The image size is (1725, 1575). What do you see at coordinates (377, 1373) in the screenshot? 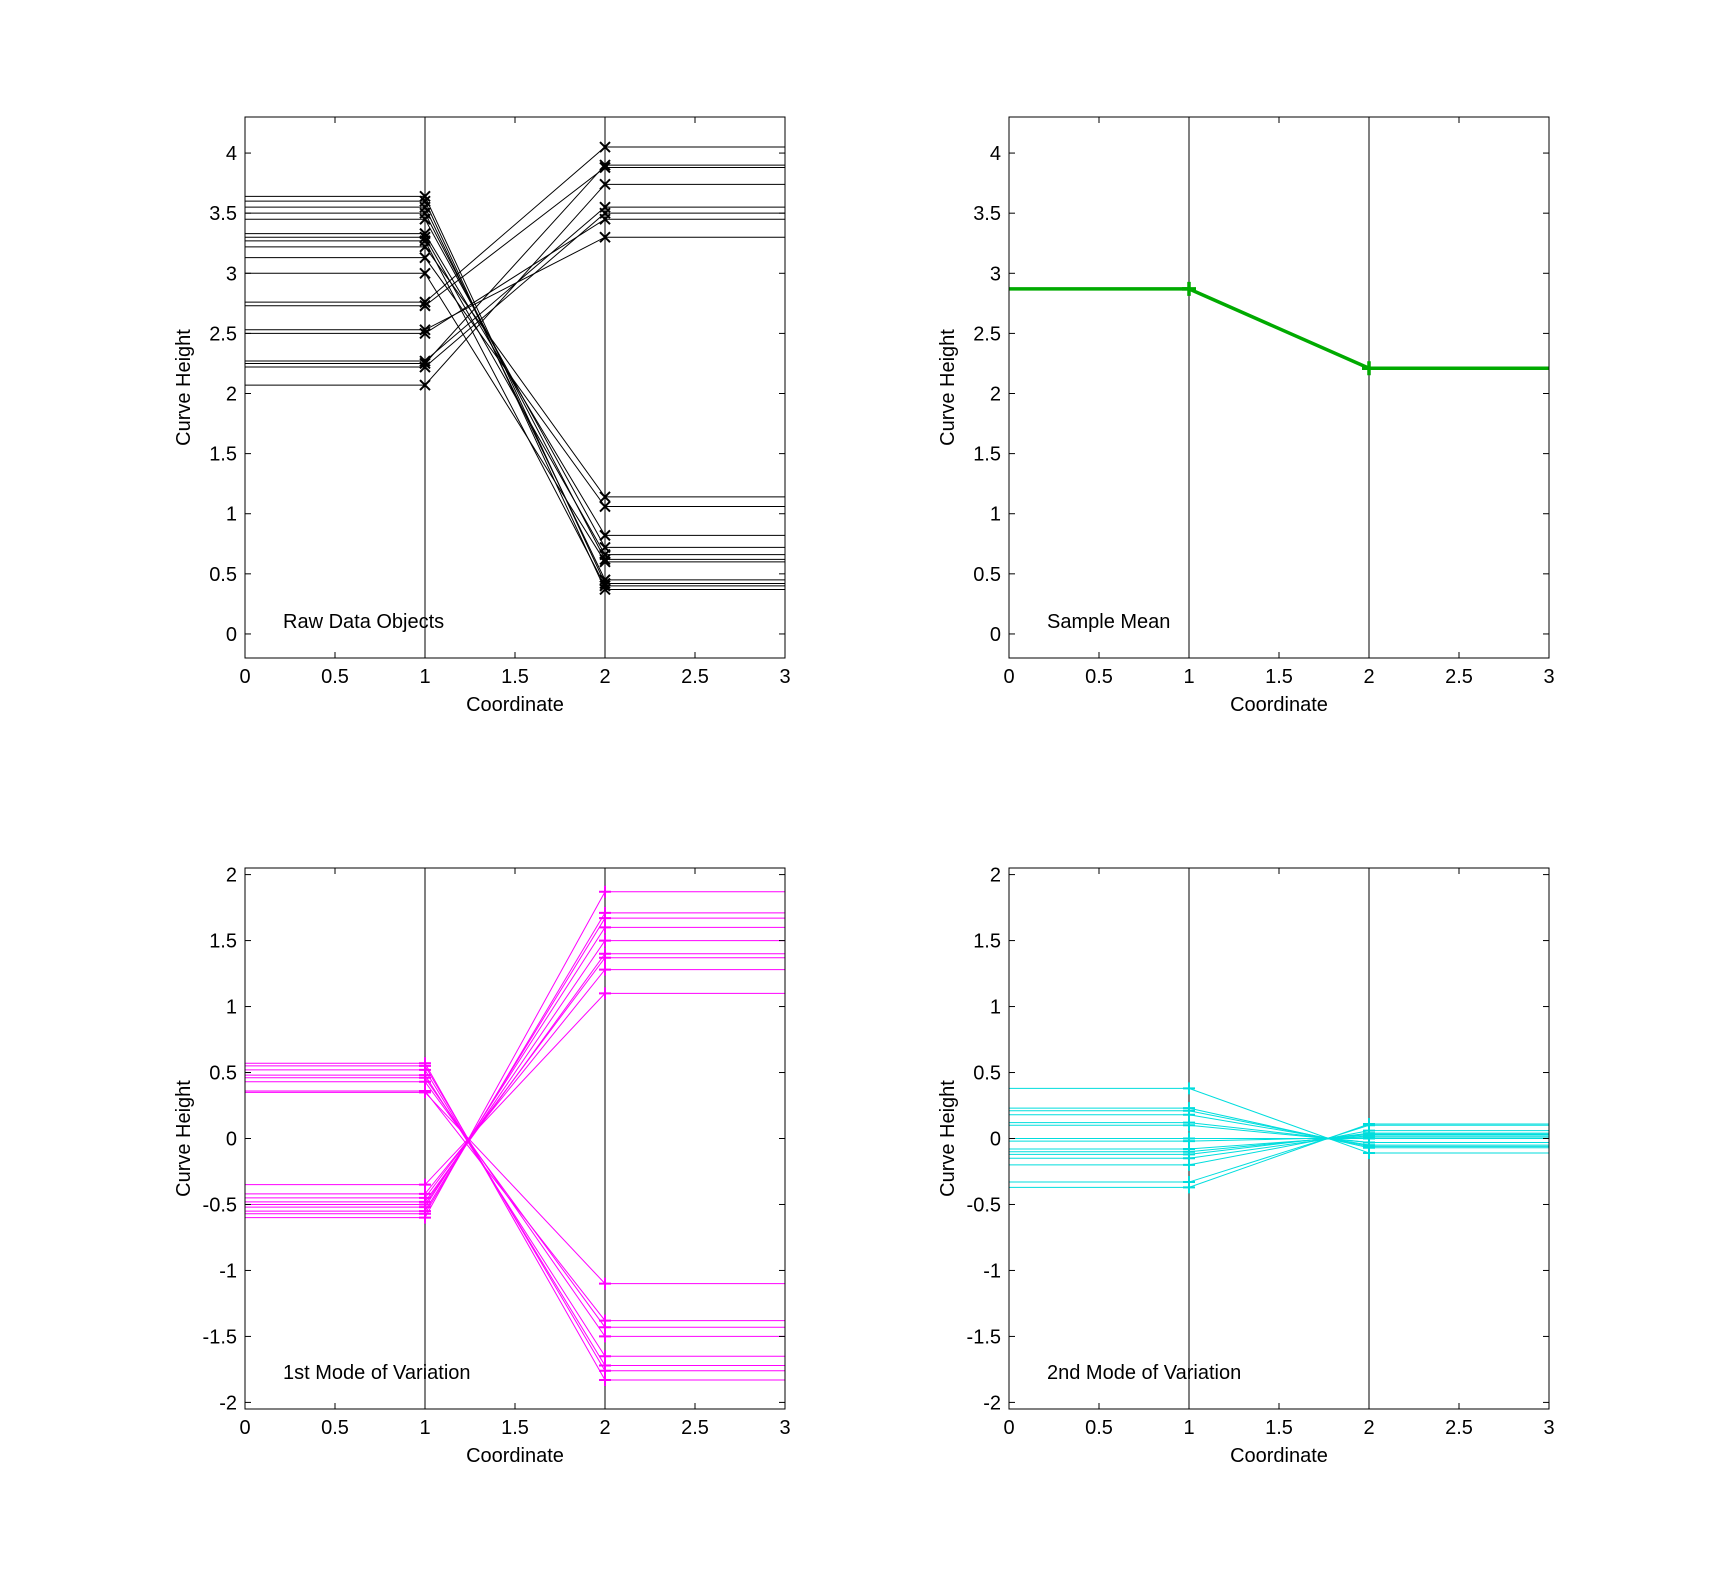
I see `panel-annotation: 1st Mode of Variation` at bounding box center [377, 1373].